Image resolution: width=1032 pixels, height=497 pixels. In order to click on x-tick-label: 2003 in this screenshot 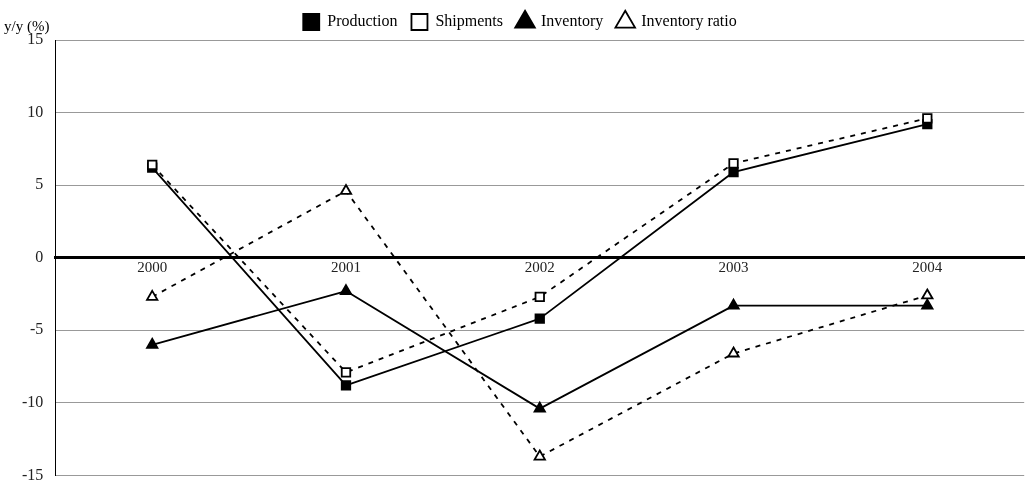, I will do `click(733, 266)`.